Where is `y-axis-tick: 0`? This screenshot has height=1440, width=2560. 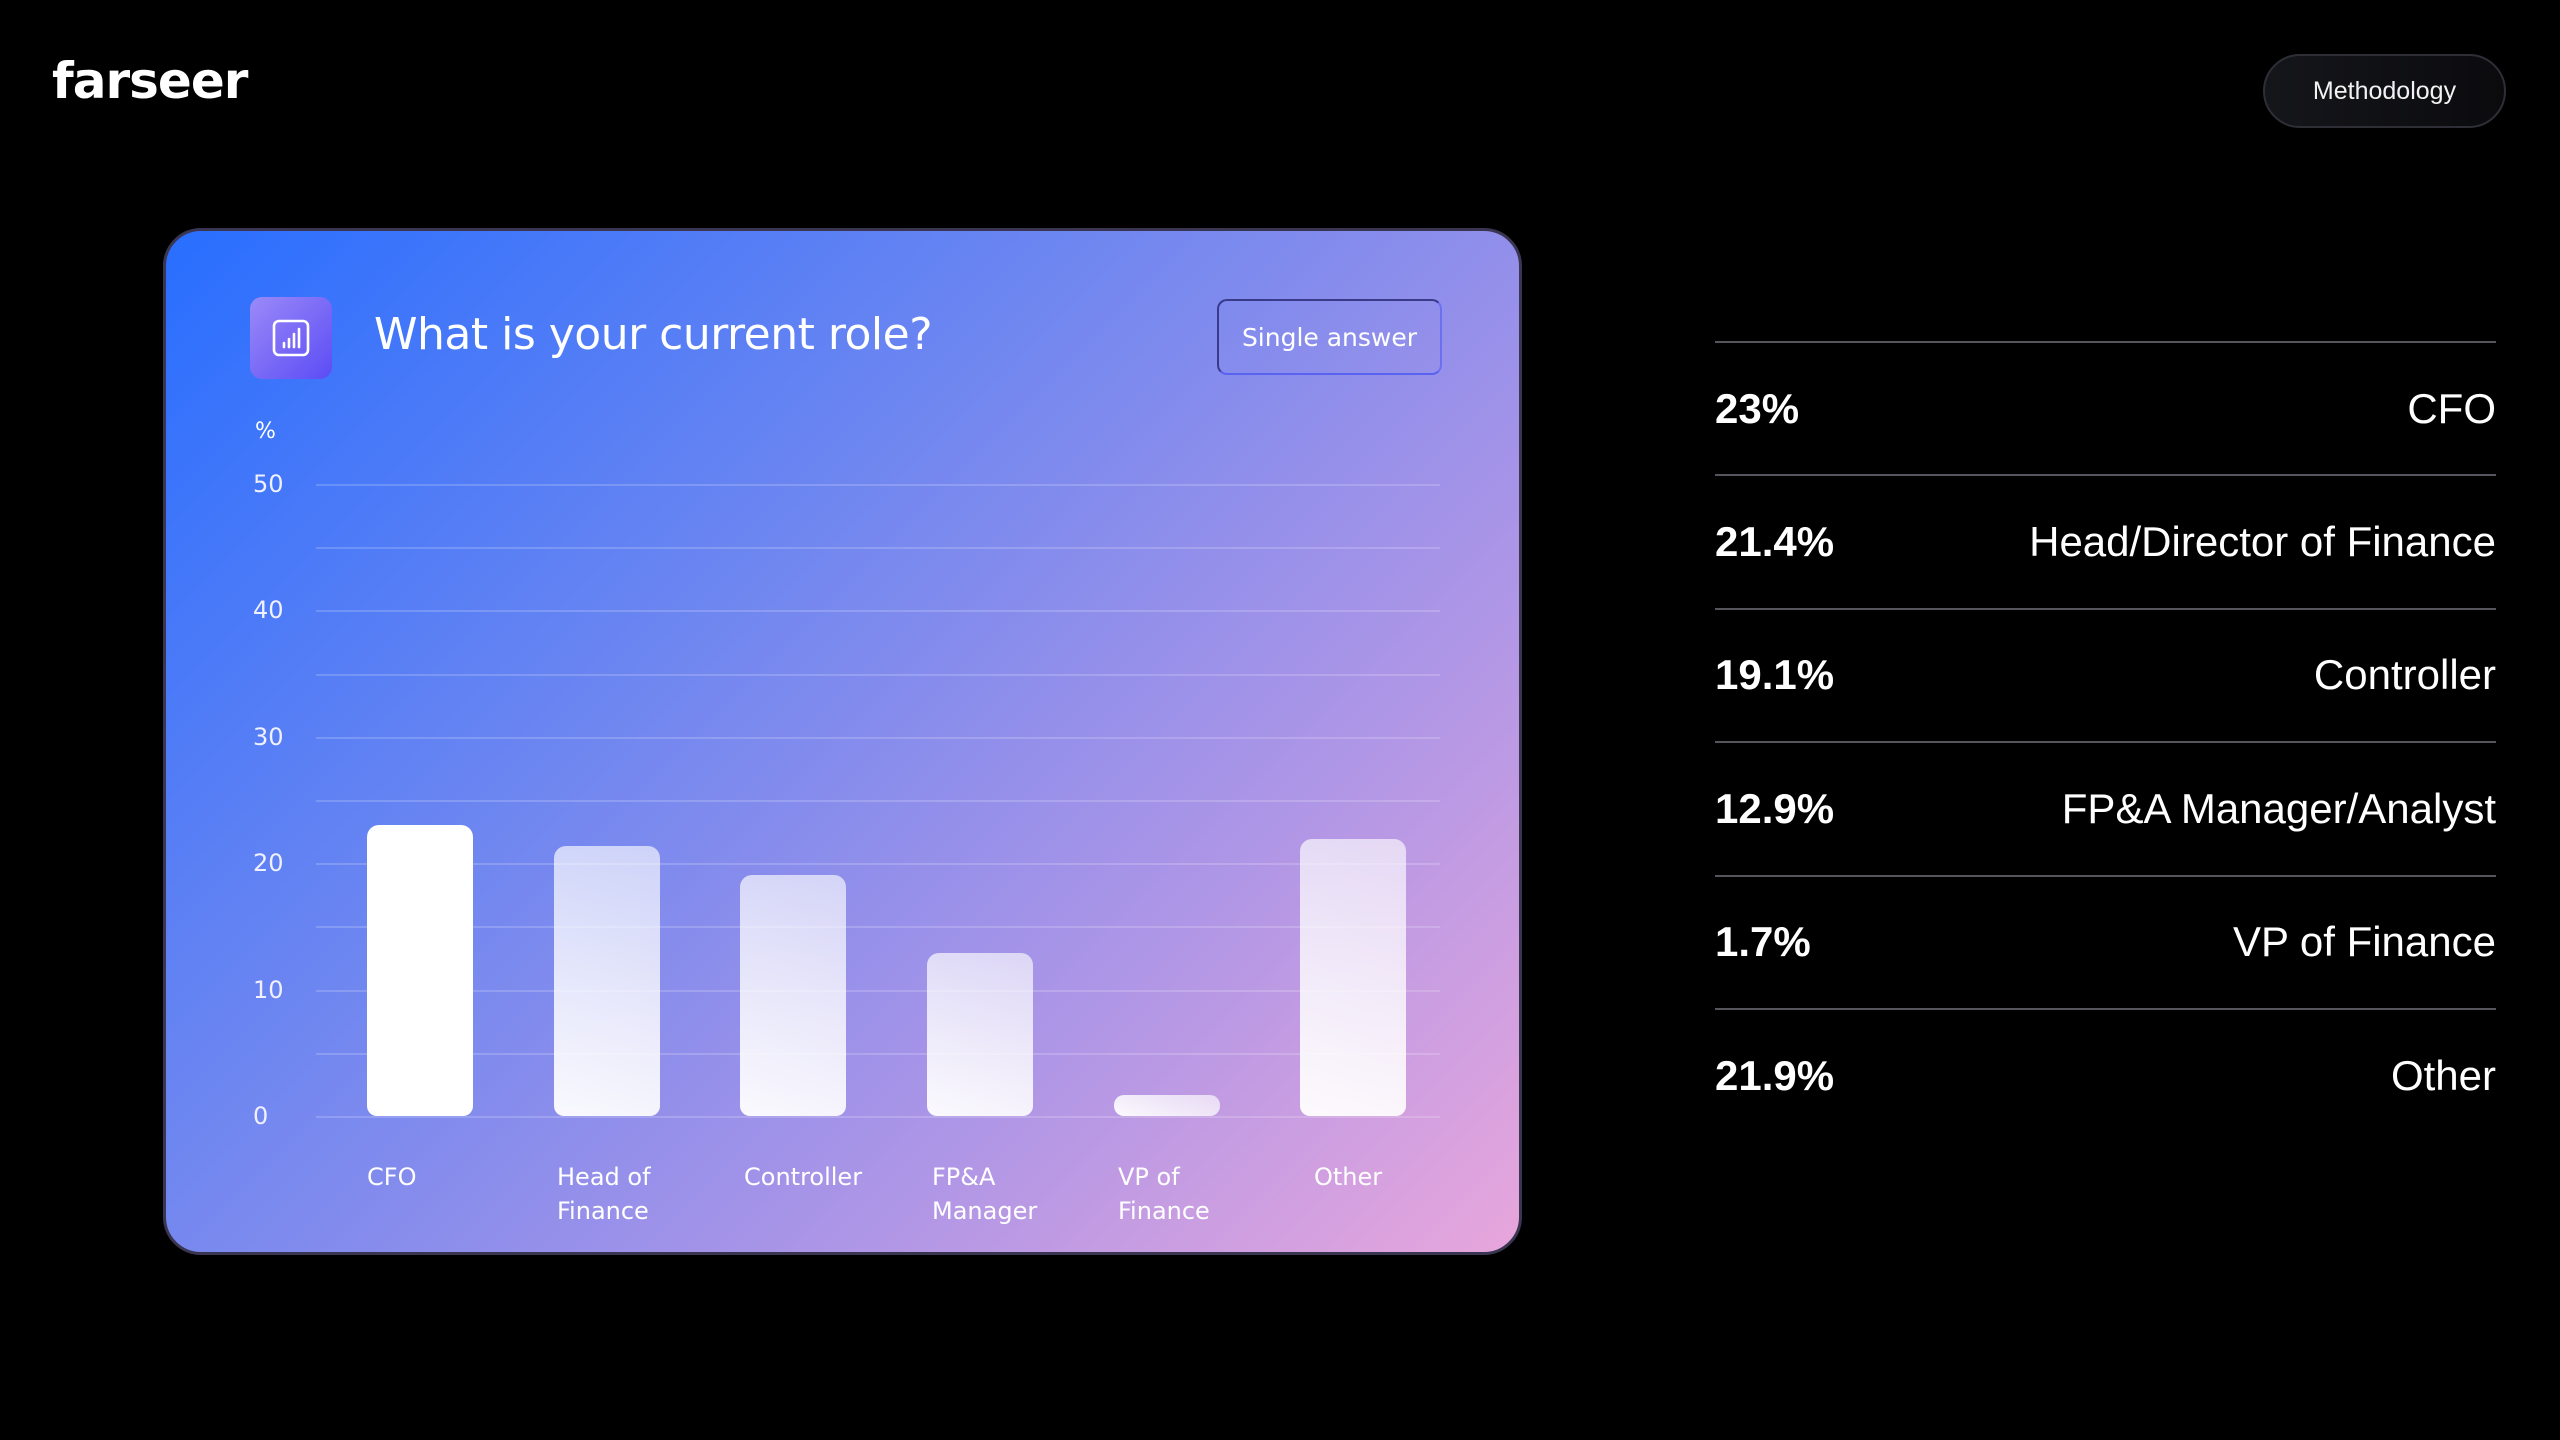
y-axis-tick: 0 is located at coordinates (261, 1116).